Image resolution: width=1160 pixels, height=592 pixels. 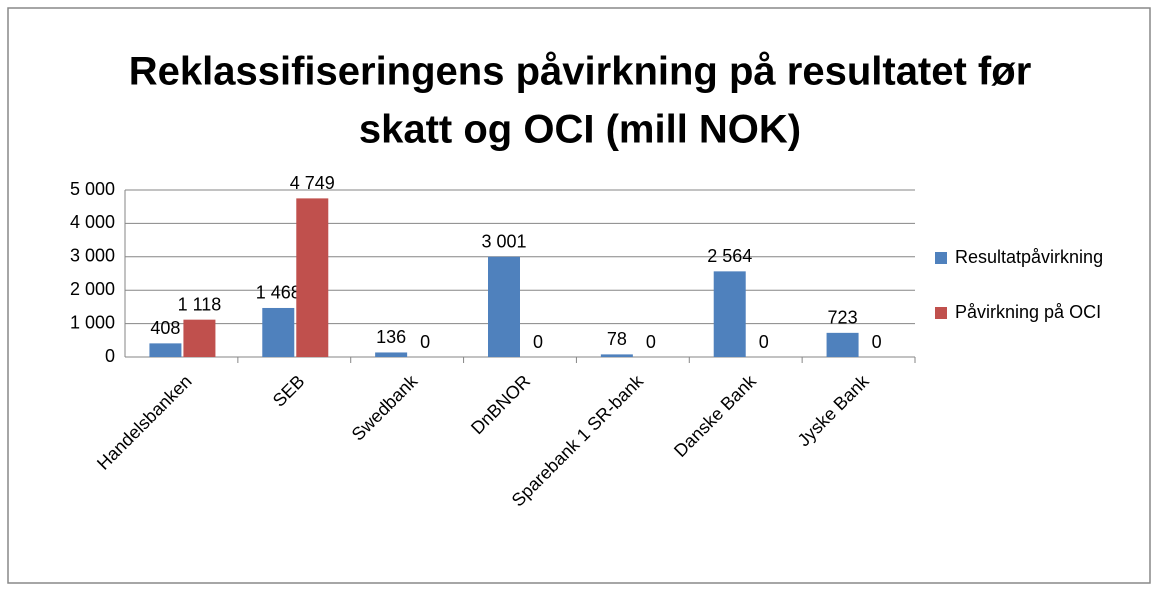 What do you see at coordinates (503, 242) in the screenshot?
I see `value-label: 3 001` at bounding box center [503, 242].